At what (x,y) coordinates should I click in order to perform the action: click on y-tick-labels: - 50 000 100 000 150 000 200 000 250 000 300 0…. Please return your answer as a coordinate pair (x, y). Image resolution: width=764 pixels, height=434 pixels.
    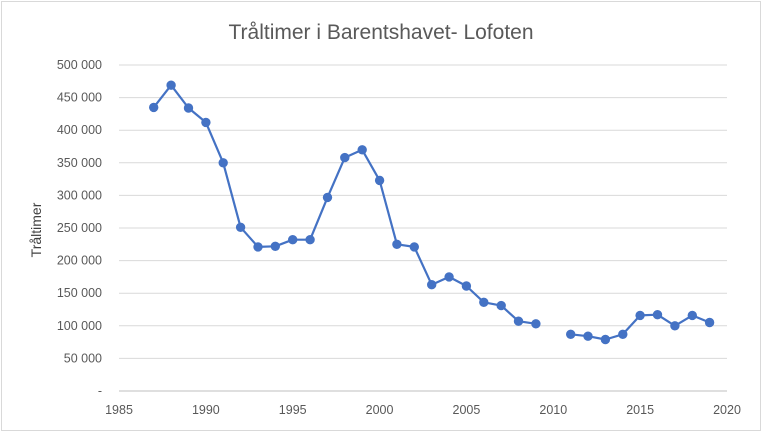
    Looking at the image, I should click on (79, 228).